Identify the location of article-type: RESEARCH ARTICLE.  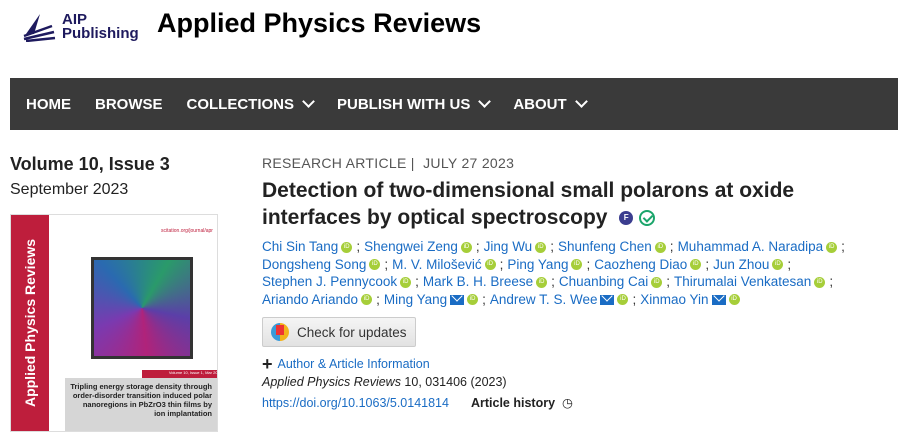
(334, 163).